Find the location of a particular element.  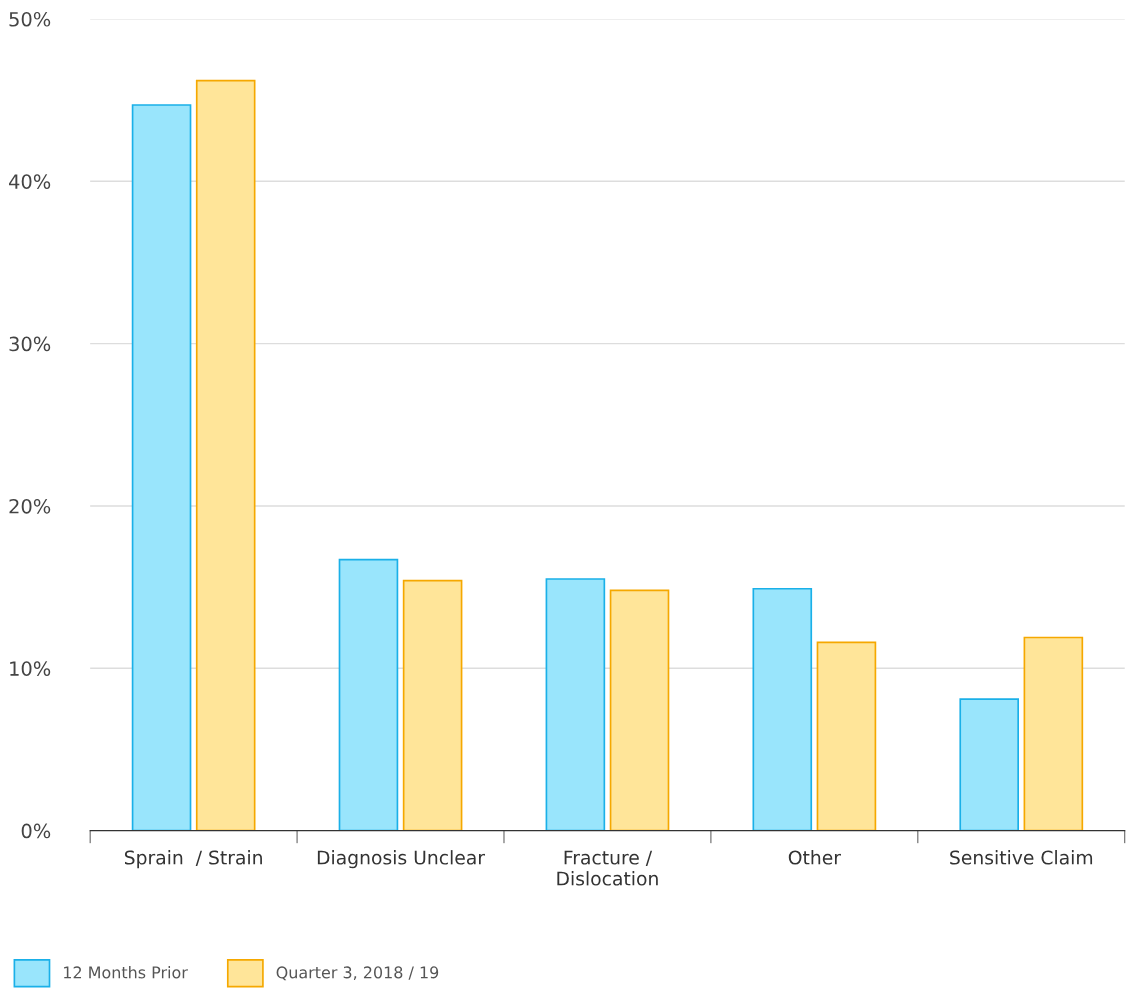

y-tick-label: 10% is located at coordinates (30, 668).